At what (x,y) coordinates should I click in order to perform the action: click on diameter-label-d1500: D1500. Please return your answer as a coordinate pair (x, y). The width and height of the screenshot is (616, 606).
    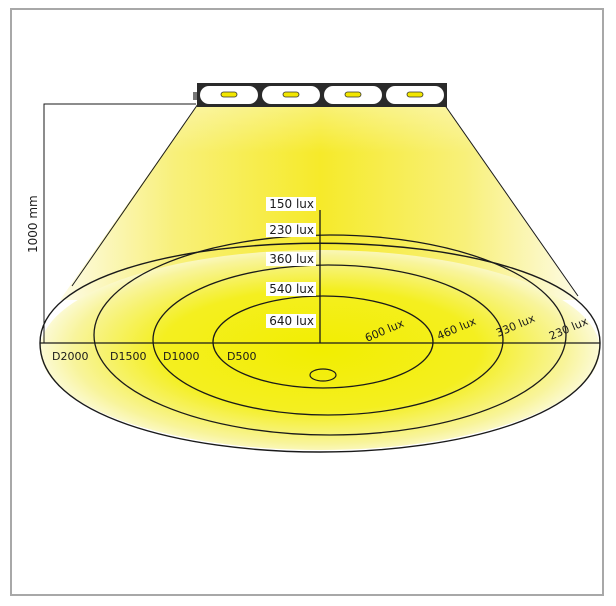
    Looking at the image, I should click on (128, 356).